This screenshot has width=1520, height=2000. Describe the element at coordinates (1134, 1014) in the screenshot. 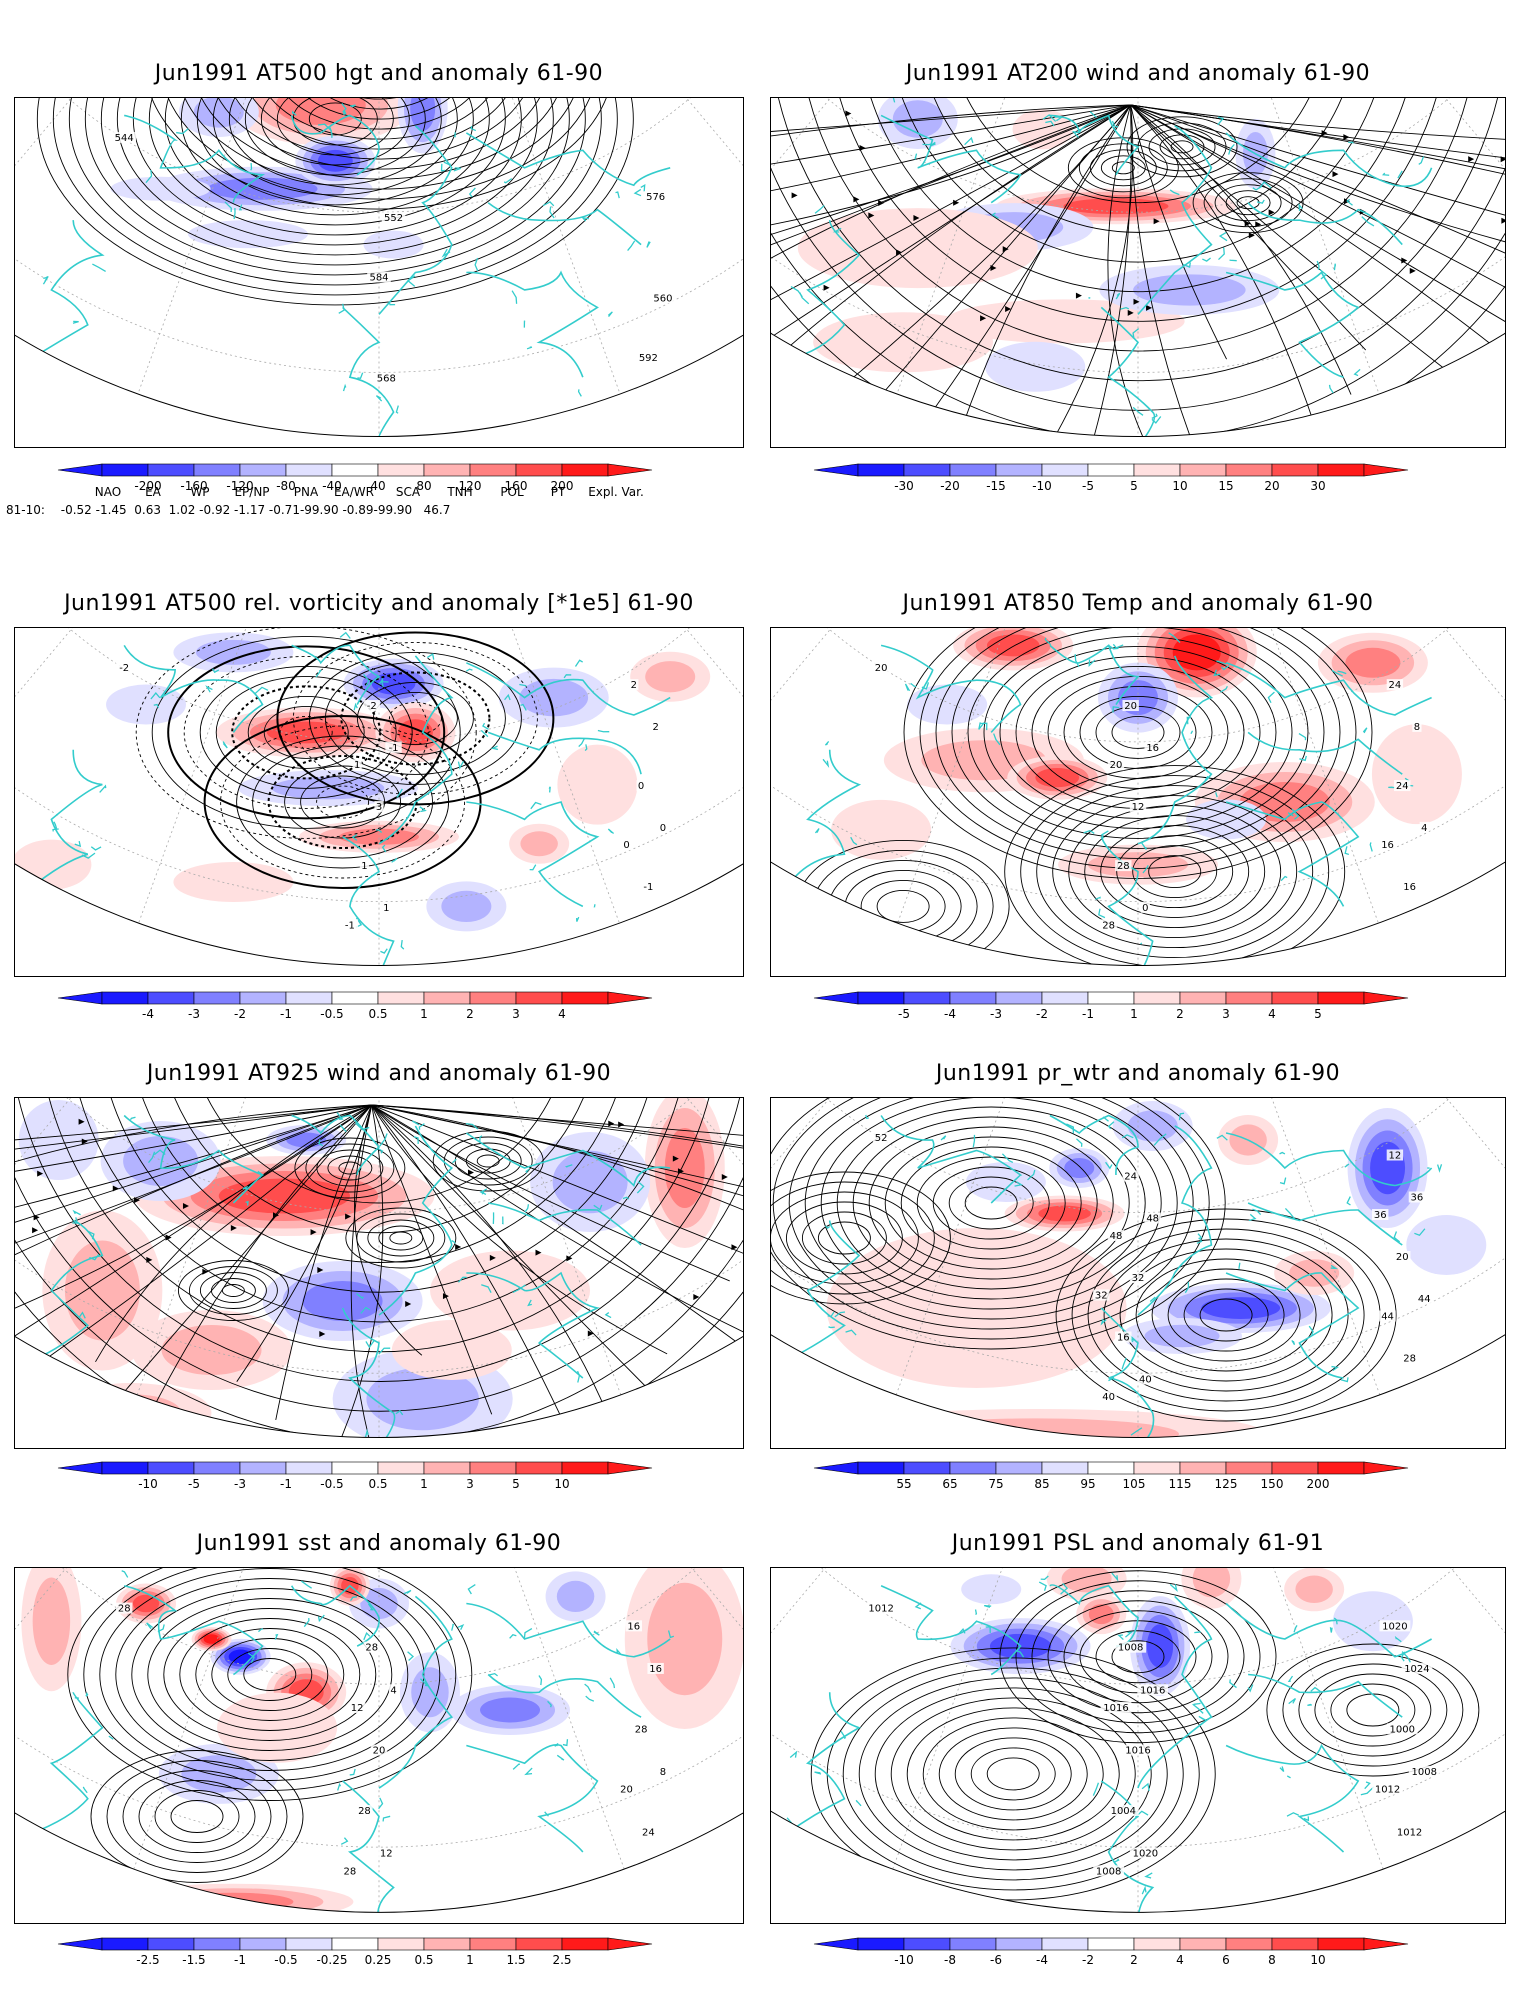

I see `colorbar-tick-label: 1` at that location.